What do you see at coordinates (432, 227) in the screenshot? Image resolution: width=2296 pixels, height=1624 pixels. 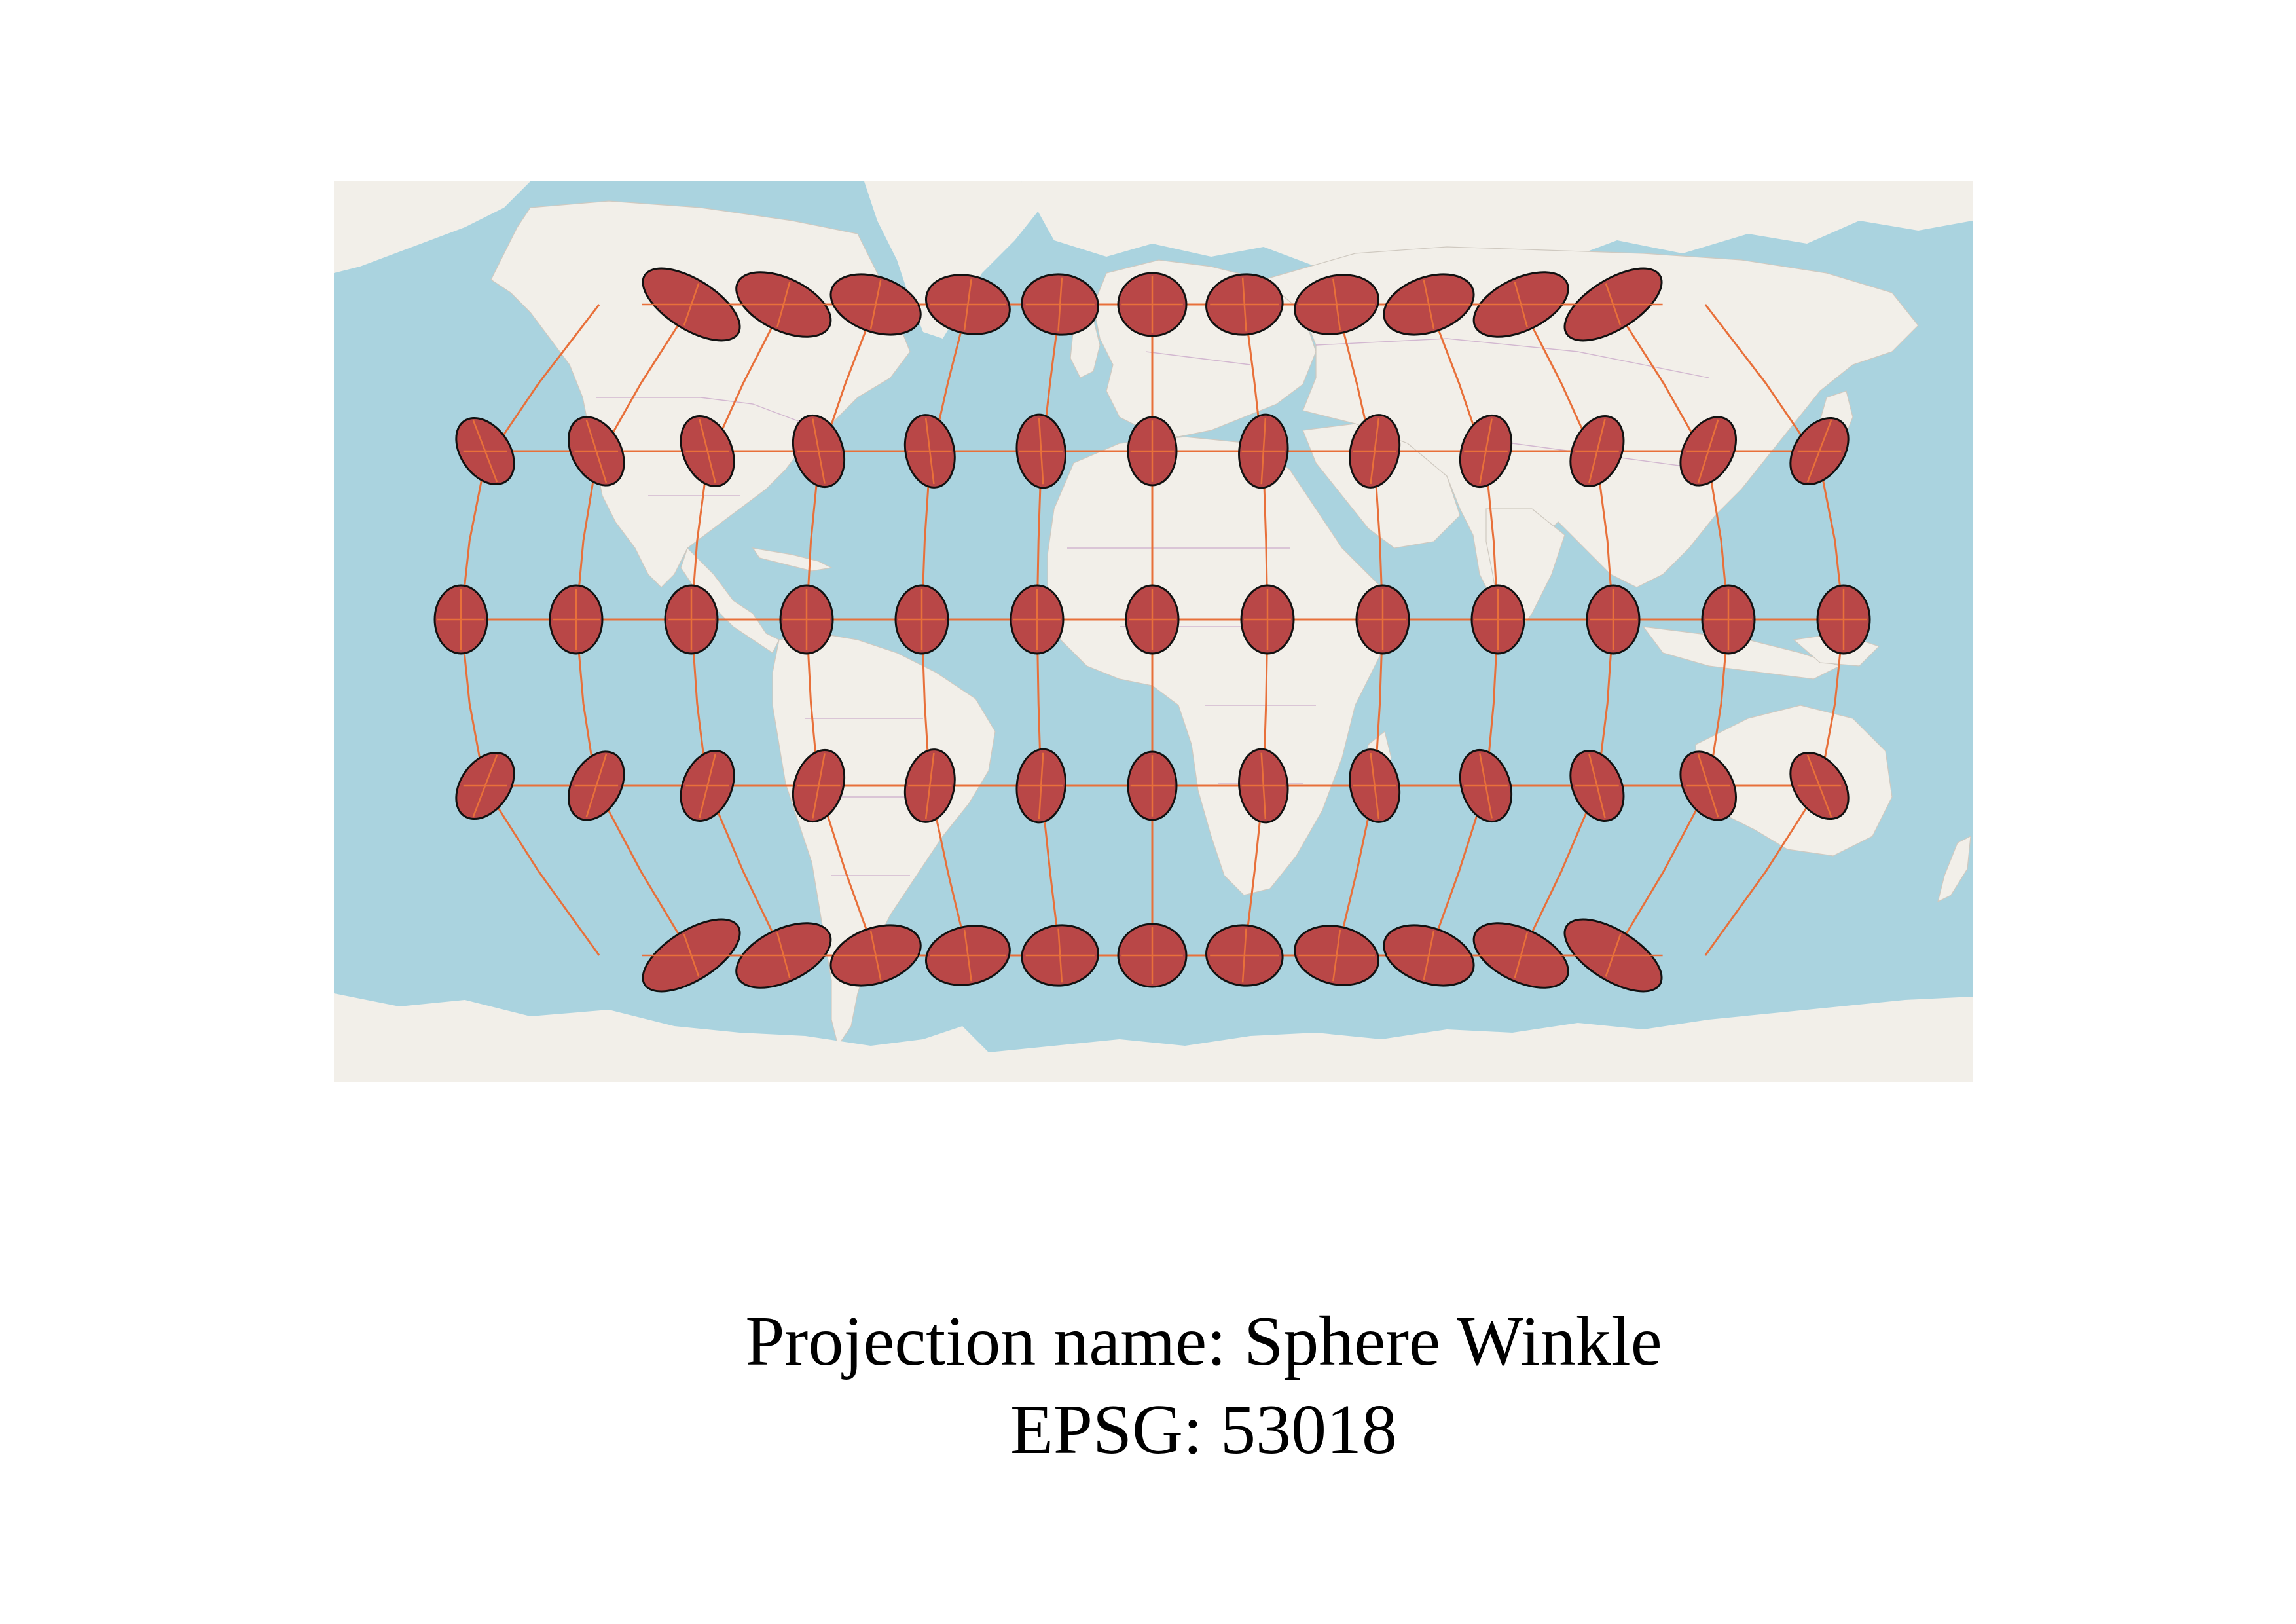 I see `arctic-west` at bounding box center [432, 227].